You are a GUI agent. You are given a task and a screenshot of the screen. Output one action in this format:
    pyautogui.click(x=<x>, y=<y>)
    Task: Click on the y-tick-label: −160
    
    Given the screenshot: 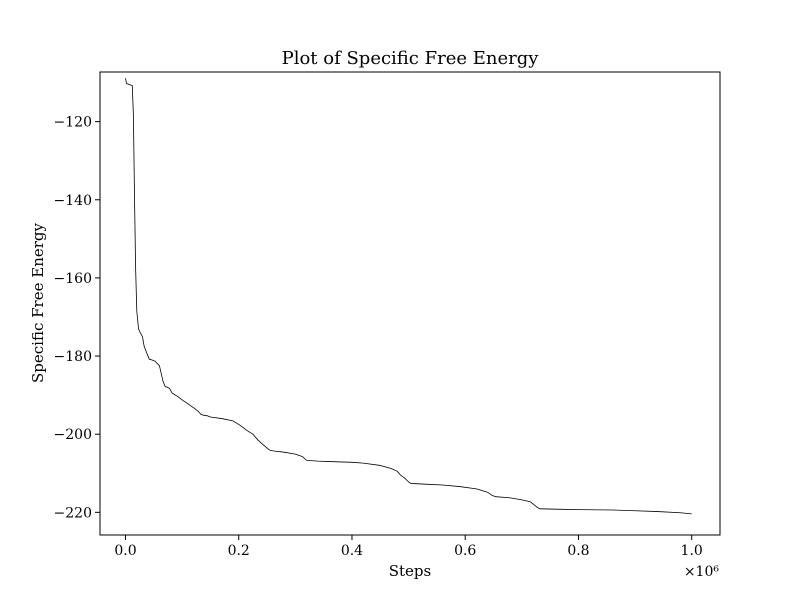 What is the action you would take?
    pyautogui.click(x=73, y=279)
    